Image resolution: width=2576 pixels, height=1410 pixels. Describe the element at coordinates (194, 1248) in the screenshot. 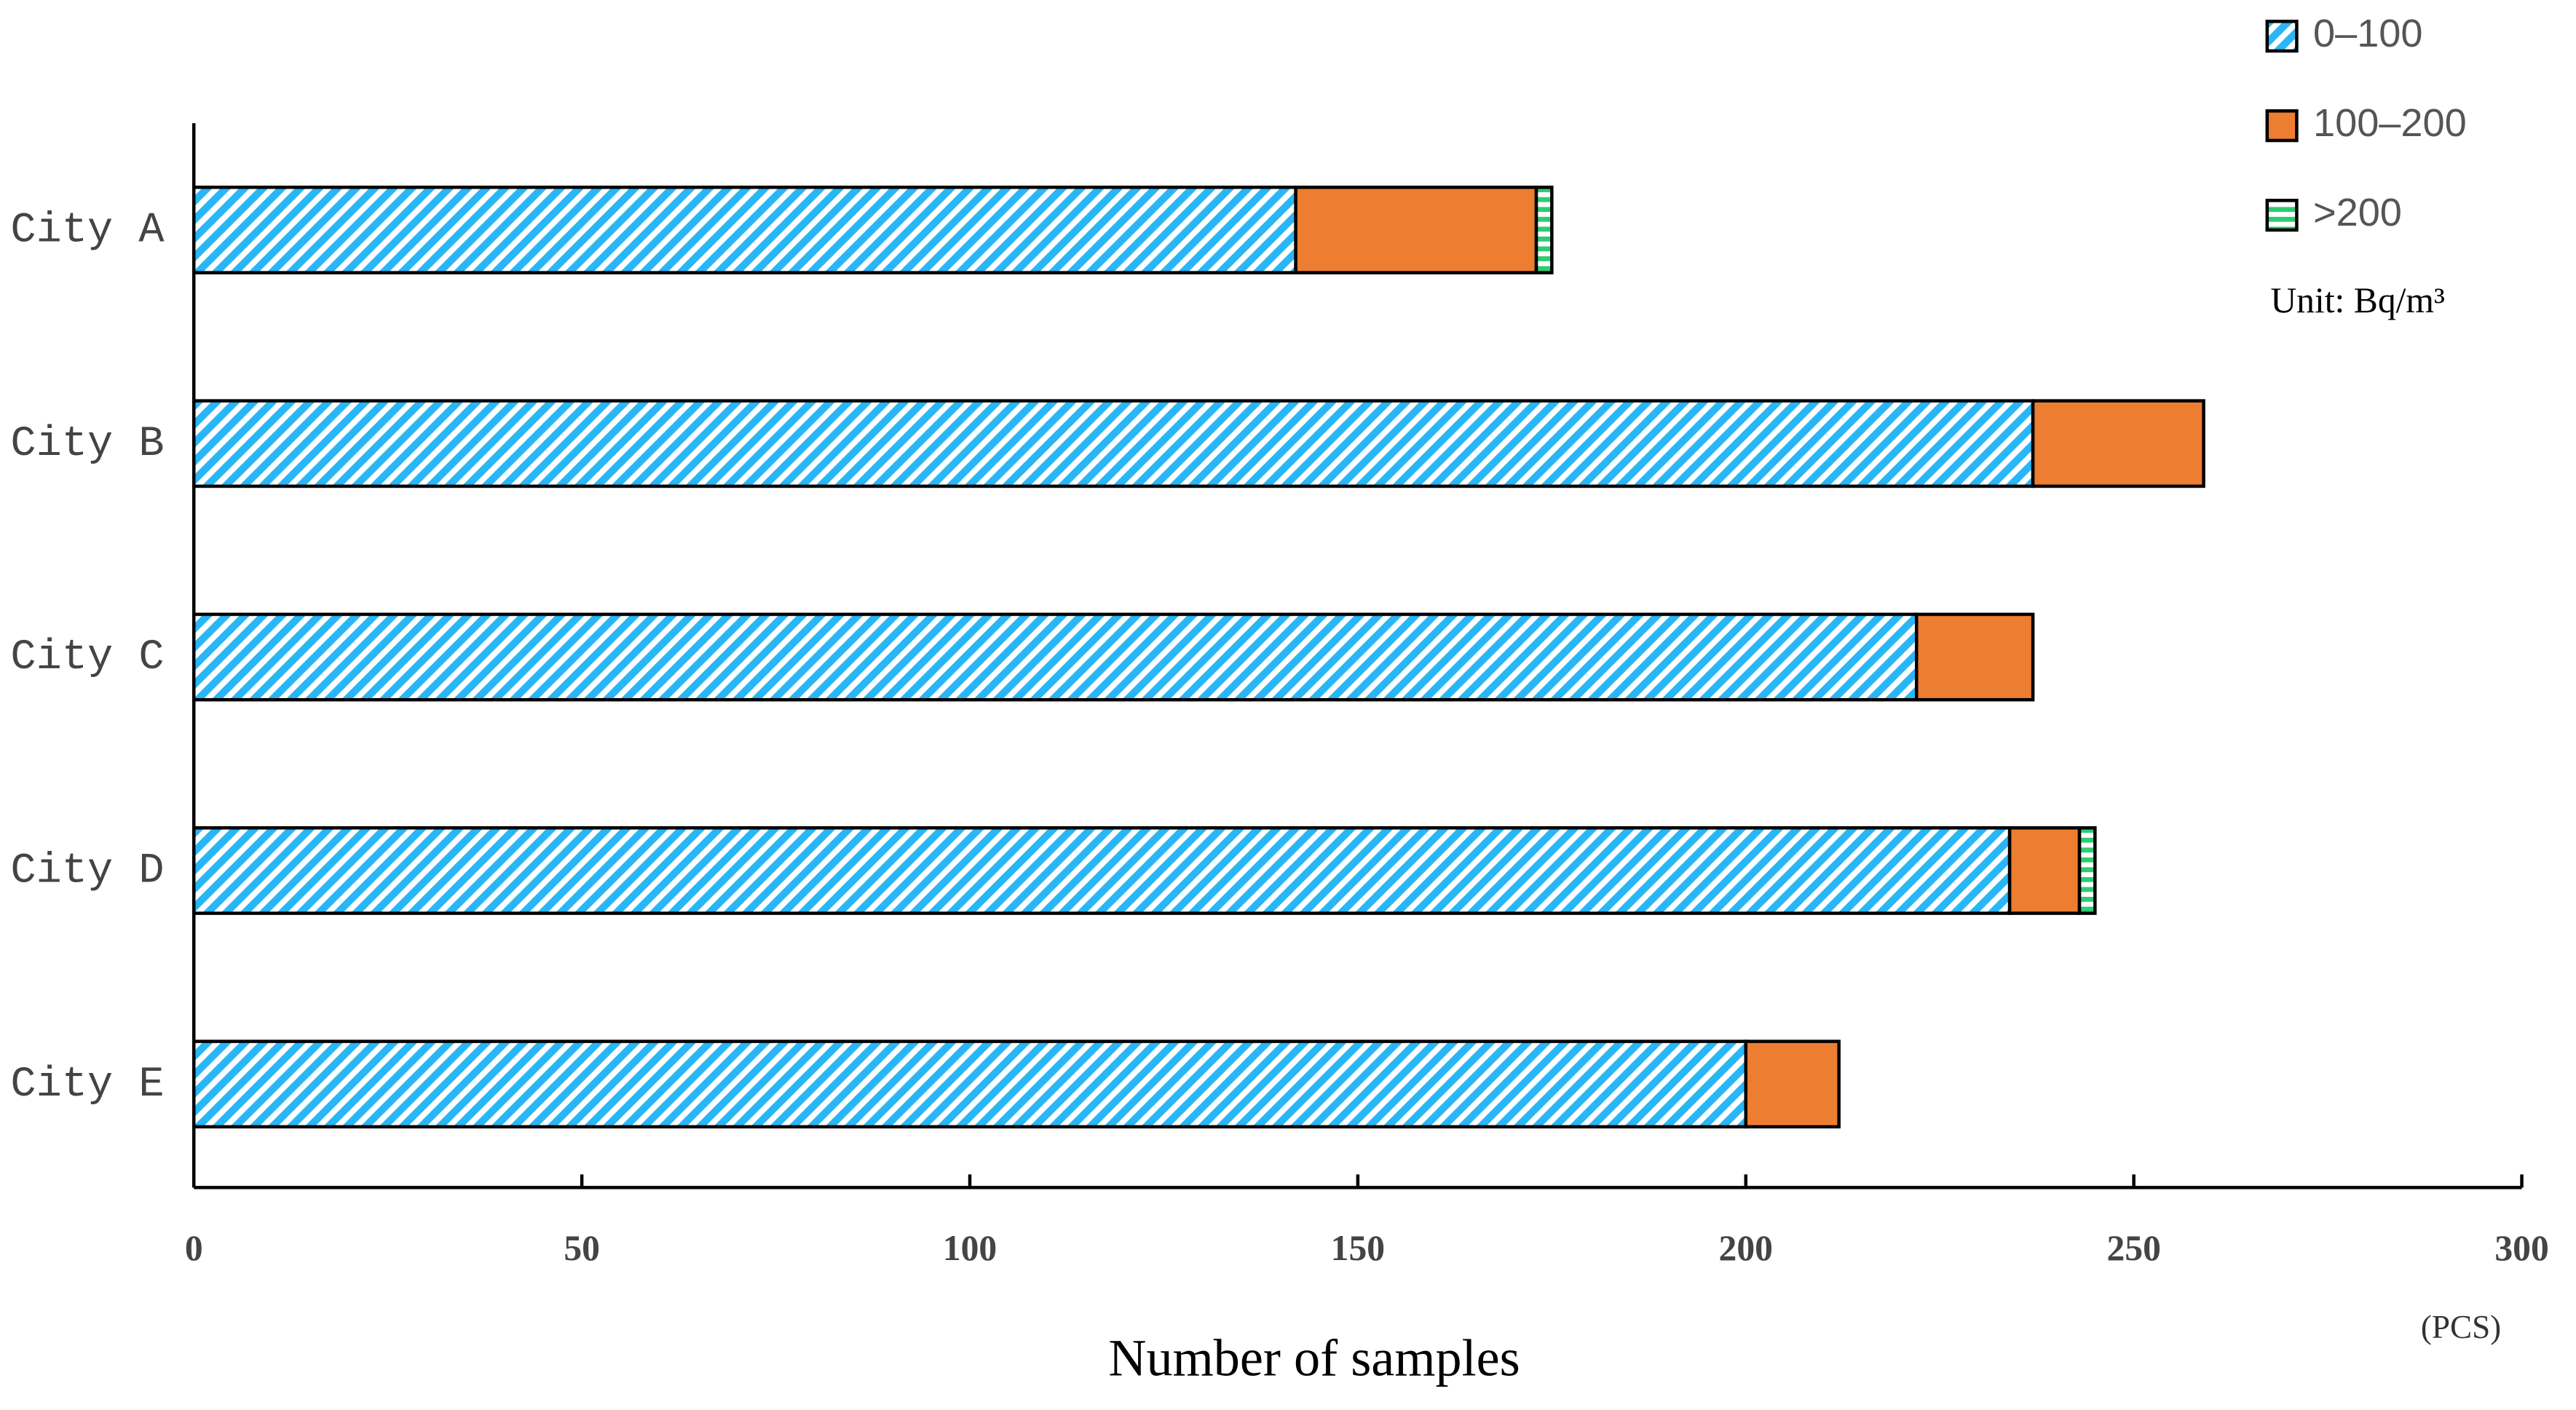

I see `x-tick-label: 0` at that location.